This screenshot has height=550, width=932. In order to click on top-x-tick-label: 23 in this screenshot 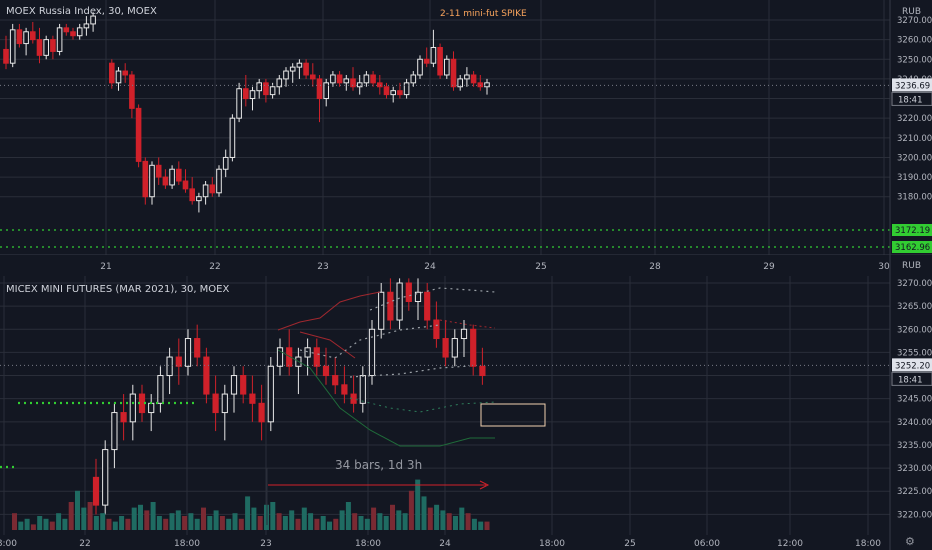, I will do `click(322, 267)`.